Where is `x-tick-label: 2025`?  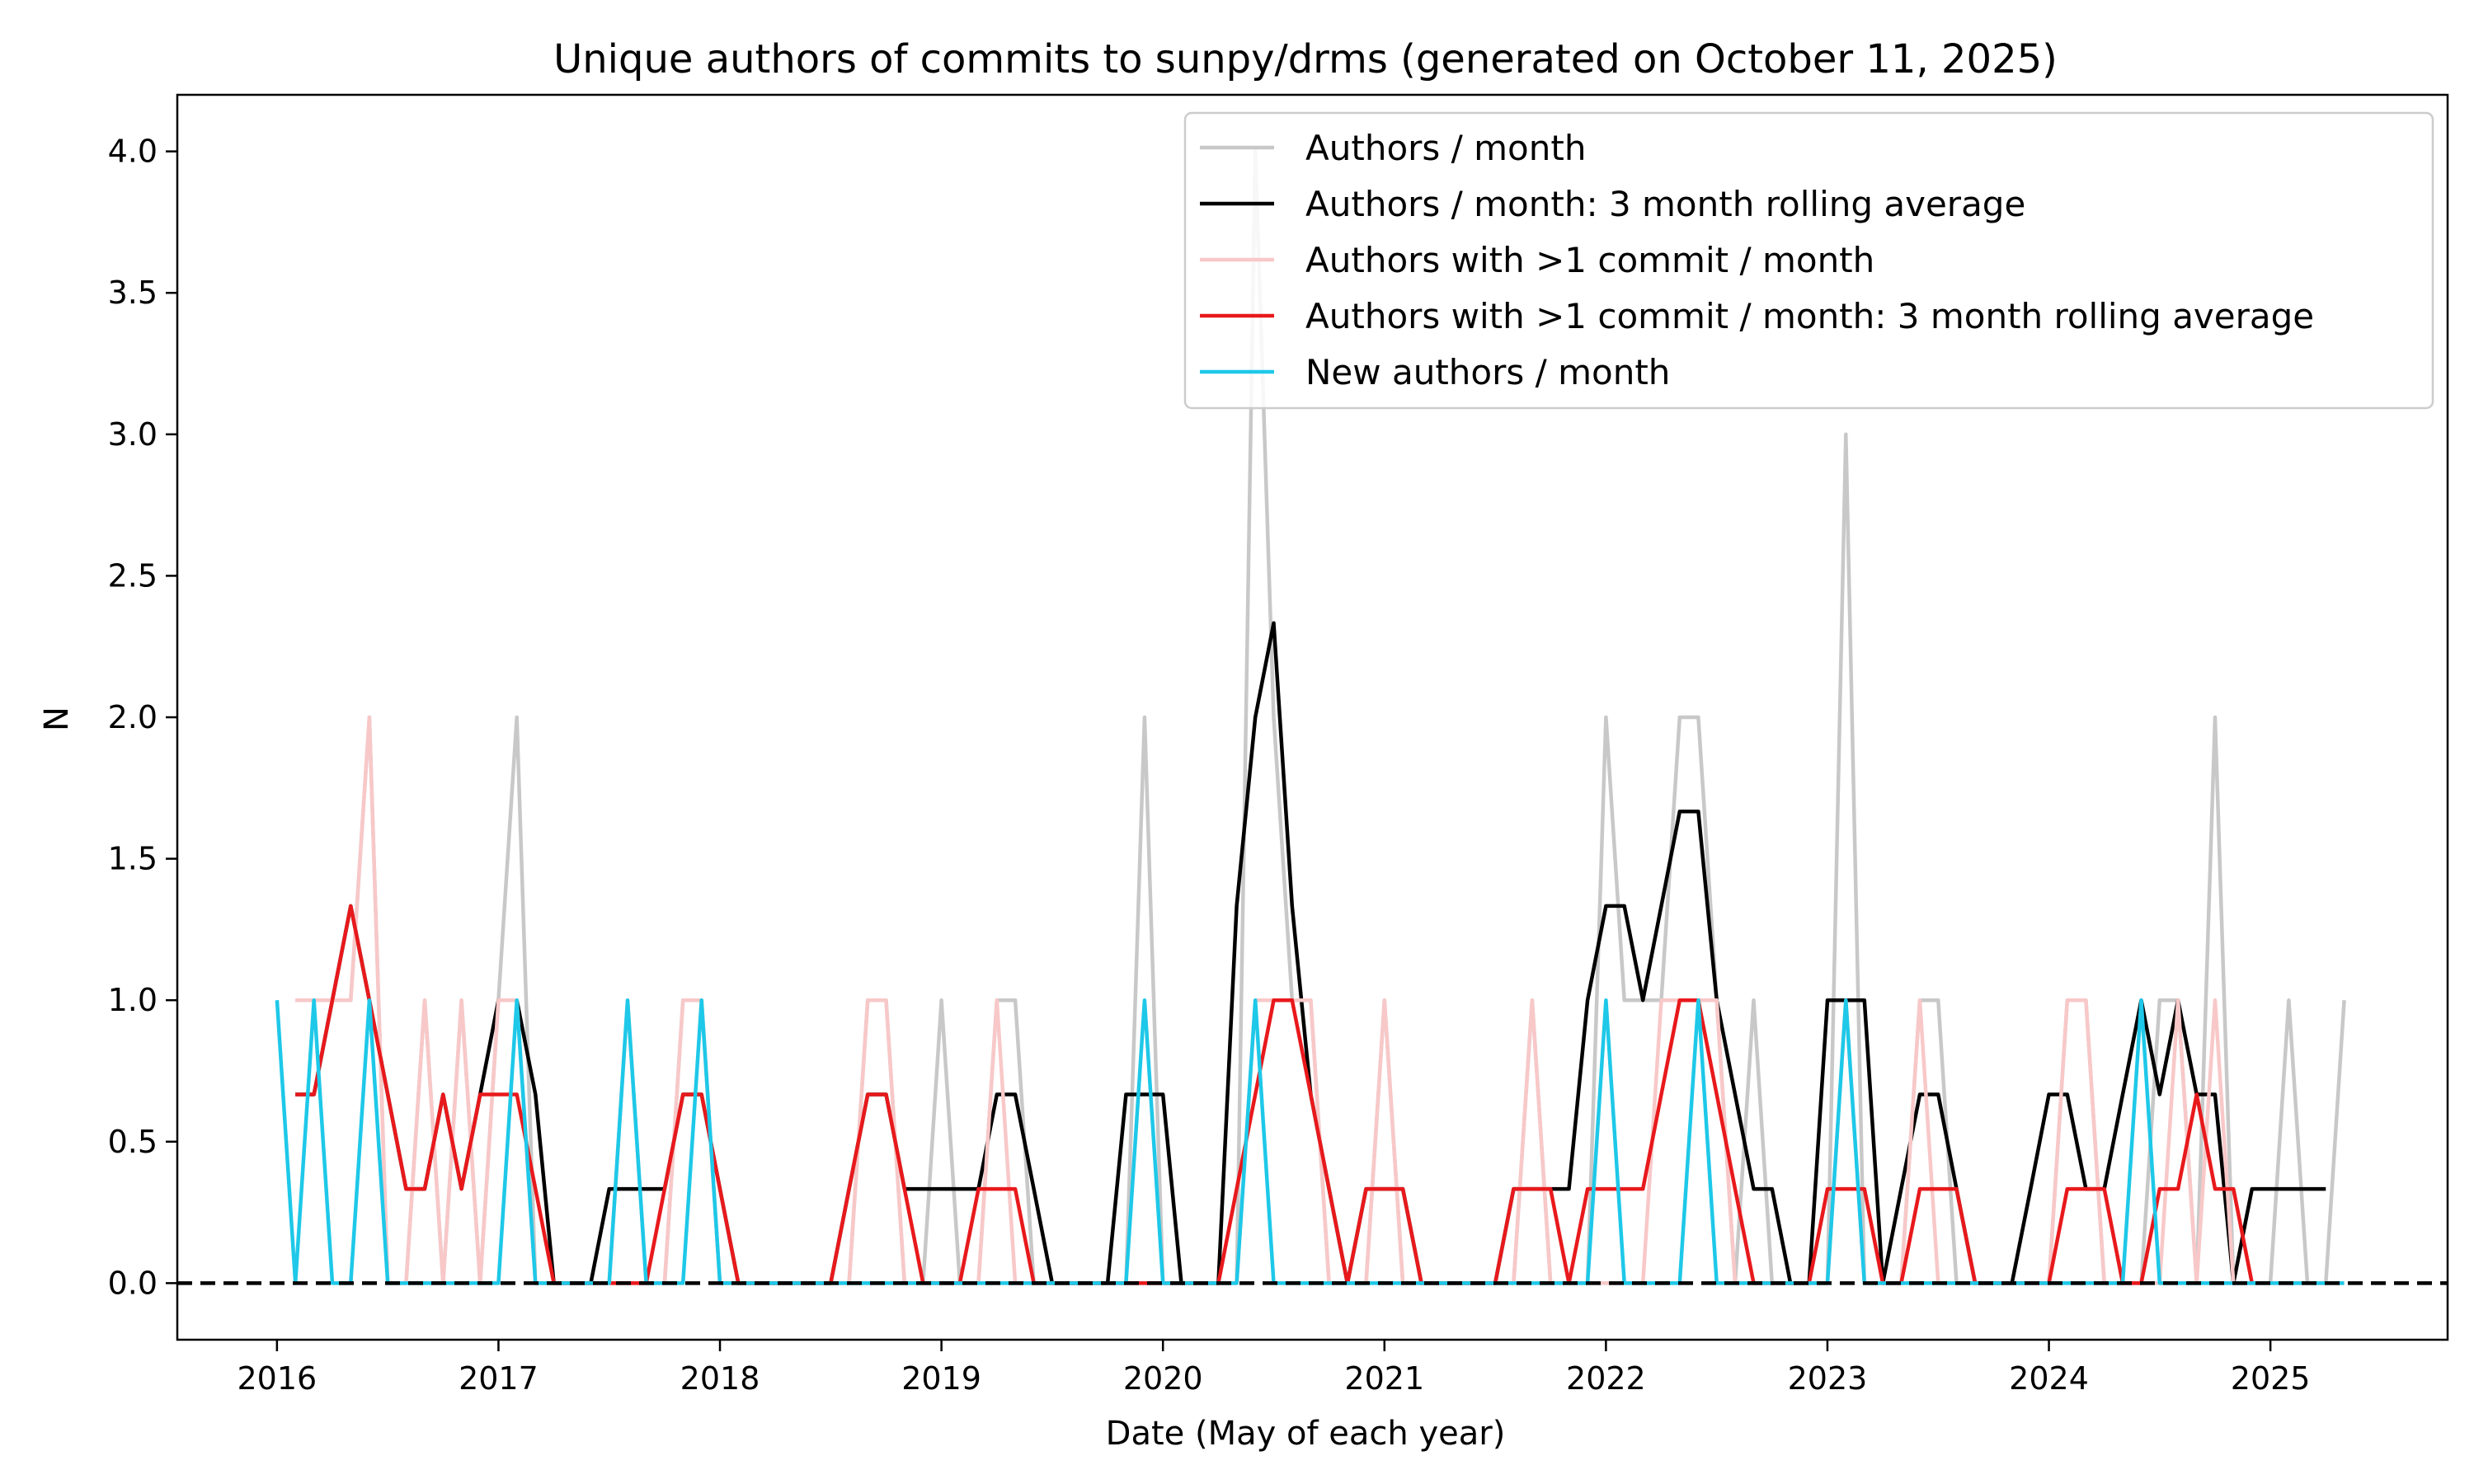 x-tick-label: 2025 is located at coordinates (2271, 1378).